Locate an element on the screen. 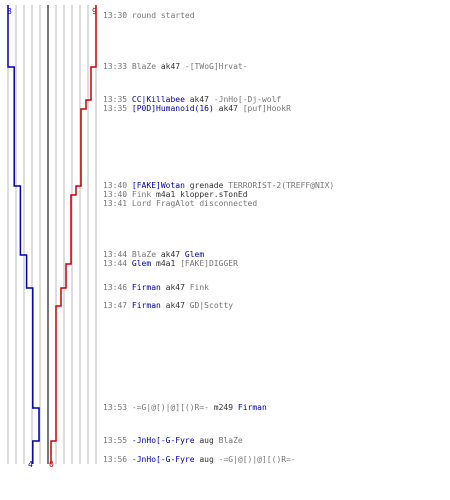 Image resolution: width=450 pixels, height=500 pixels. event-text: m249 is located at coordinates (223, 407).